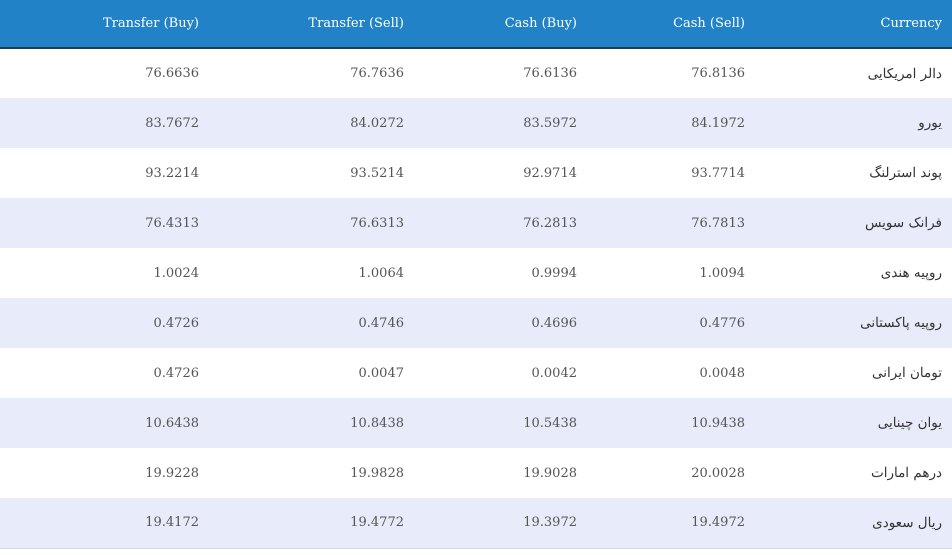  What do you see at coordinates (550, 73) in the screenshot?
I see `cash-buy-cell: 76.6136` at bounding box center [550, 73].